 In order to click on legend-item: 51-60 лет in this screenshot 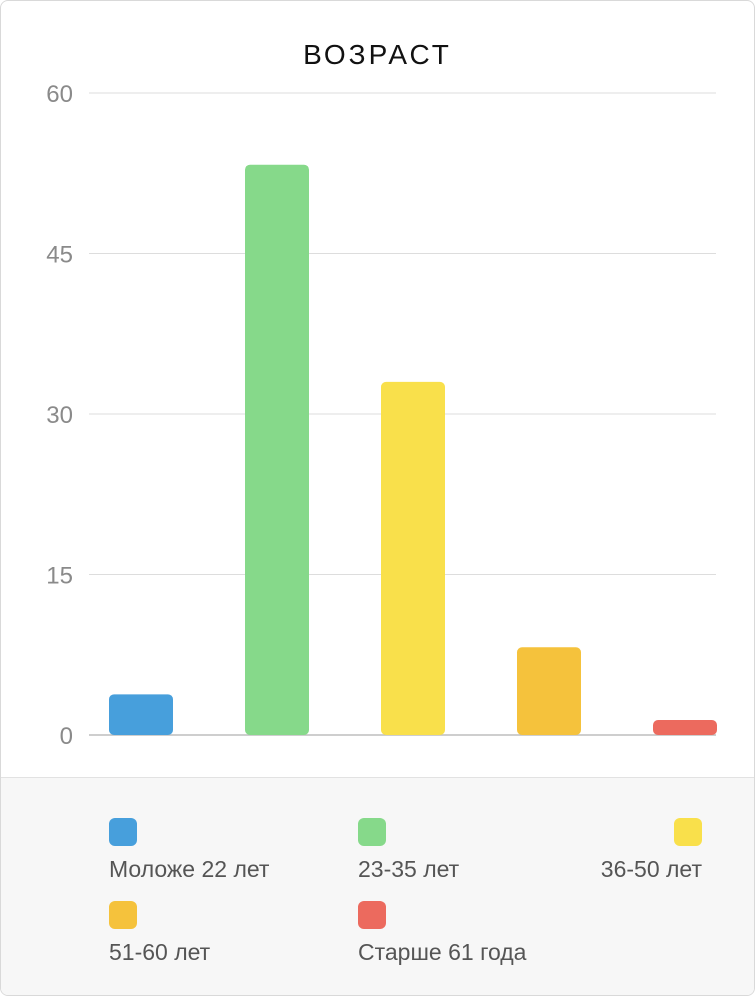, I will do `click(159, 933)`.